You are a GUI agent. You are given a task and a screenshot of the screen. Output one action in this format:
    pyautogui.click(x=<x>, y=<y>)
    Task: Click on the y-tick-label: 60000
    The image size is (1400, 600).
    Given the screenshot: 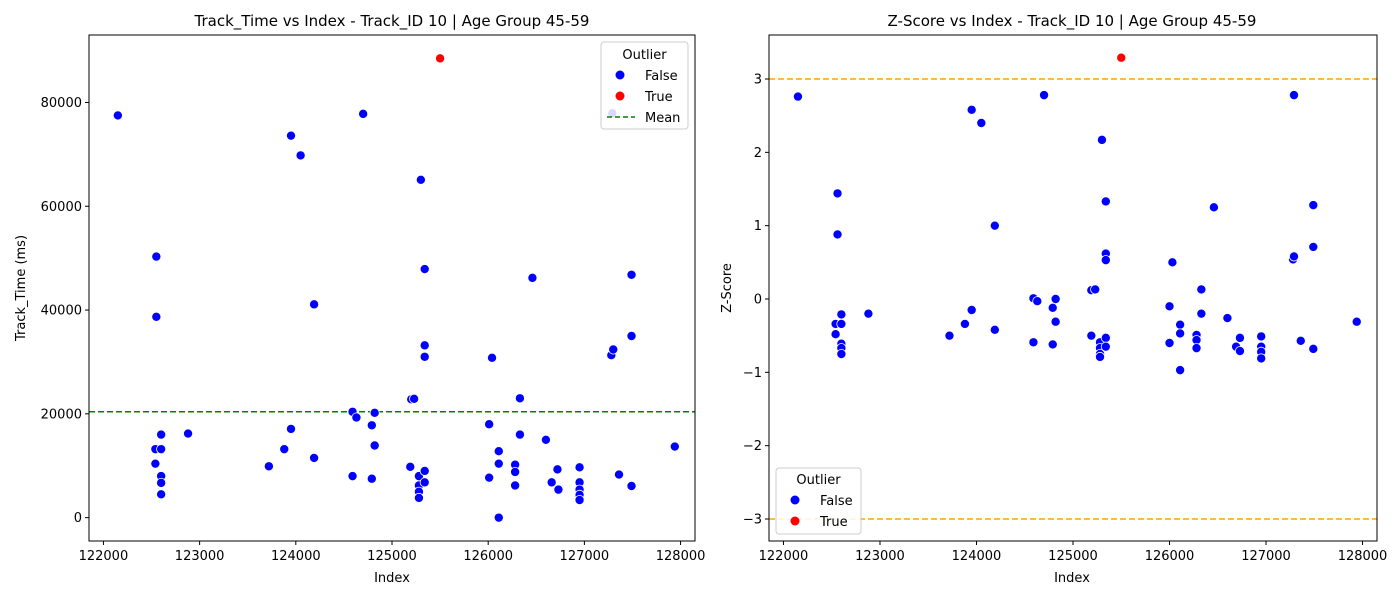 What is the action you would take?
    pyautogui.click(x=61, y=207)
    